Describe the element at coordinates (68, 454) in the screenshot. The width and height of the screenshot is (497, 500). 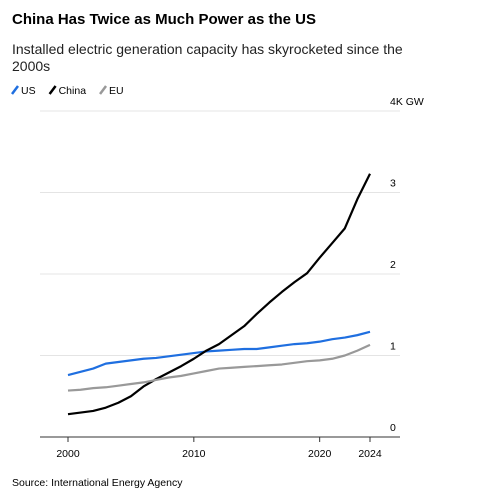
I see `x-tick-label: 2000` at that location.